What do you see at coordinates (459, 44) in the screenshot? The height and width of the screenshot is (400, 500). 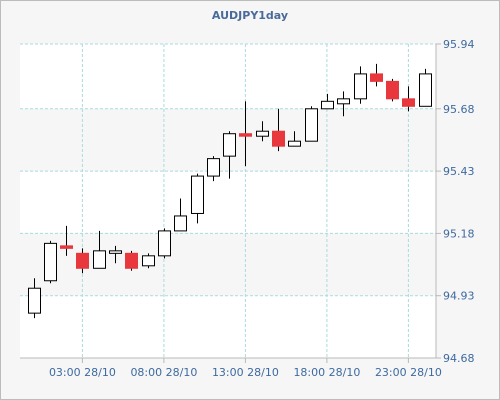 I see `y-tick-label: 95.94` at bounding box center [459, 44].